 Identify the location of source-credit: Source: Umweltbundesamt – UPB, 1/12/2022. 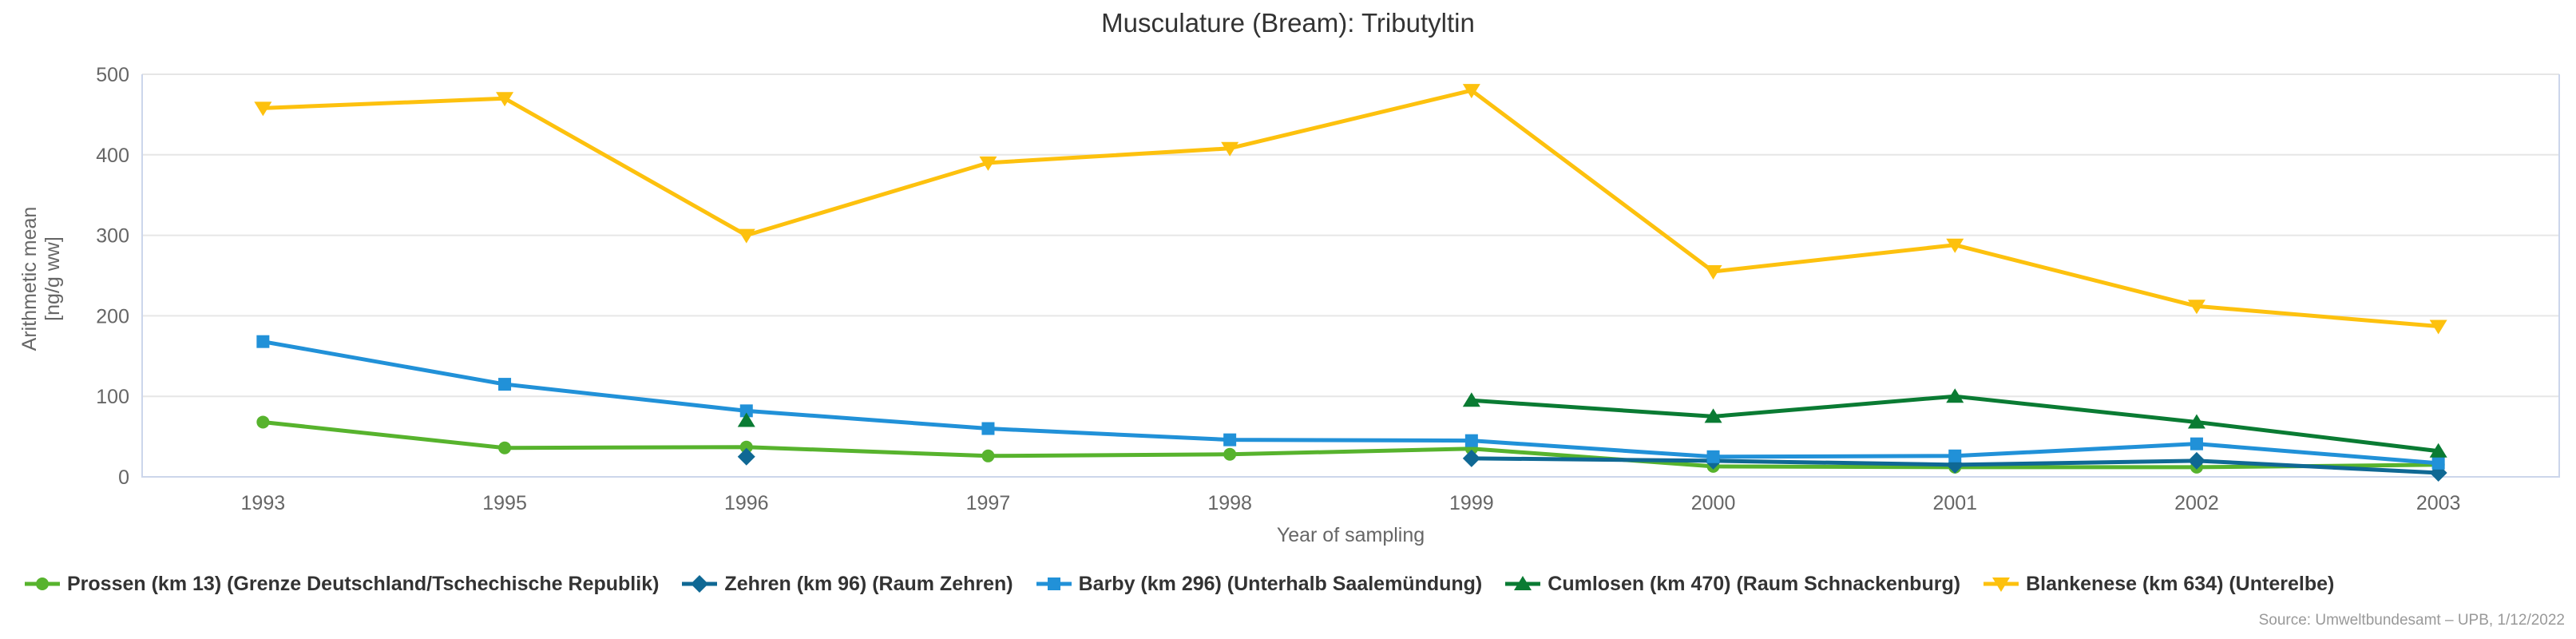
(2411, 620).